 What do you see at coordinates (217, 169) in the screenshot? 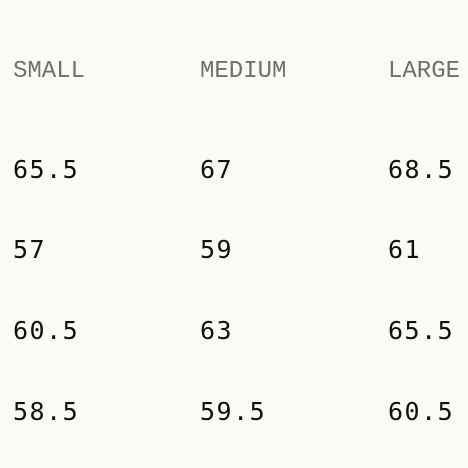
I see `table-cell: 67` at bounding box center [217, 169].